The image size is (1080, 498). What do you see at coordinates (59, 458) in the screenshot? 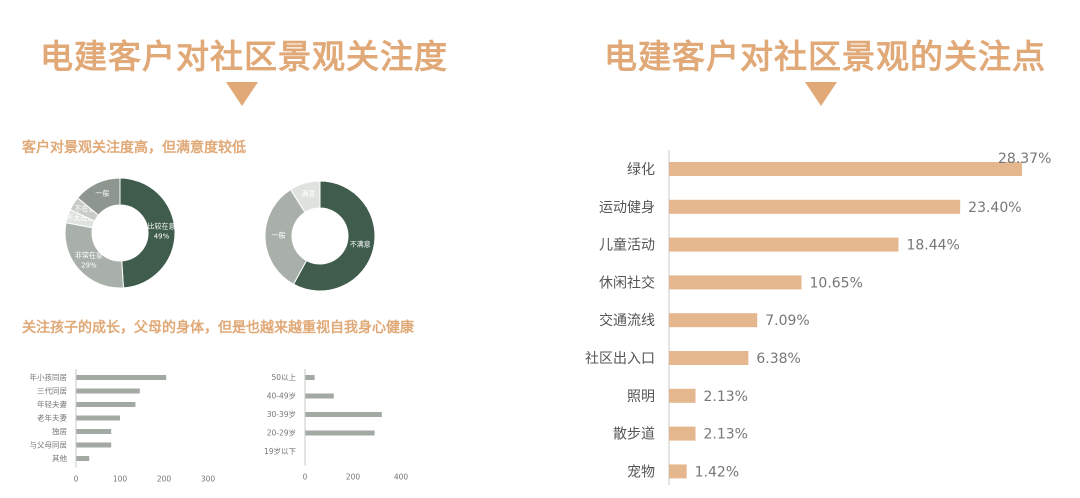
I see `category-label: 其他` at bounding box center [59, 458].